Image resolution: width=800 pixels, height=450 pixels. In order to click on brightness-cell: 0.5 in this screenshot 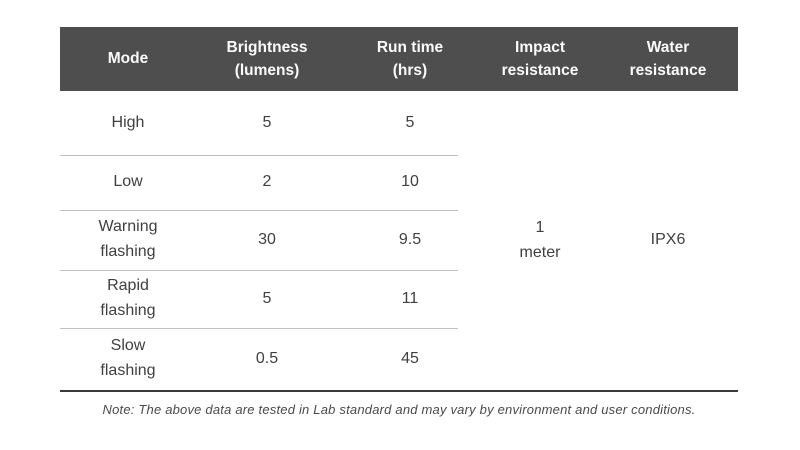, I will do `click(267, 358)`.